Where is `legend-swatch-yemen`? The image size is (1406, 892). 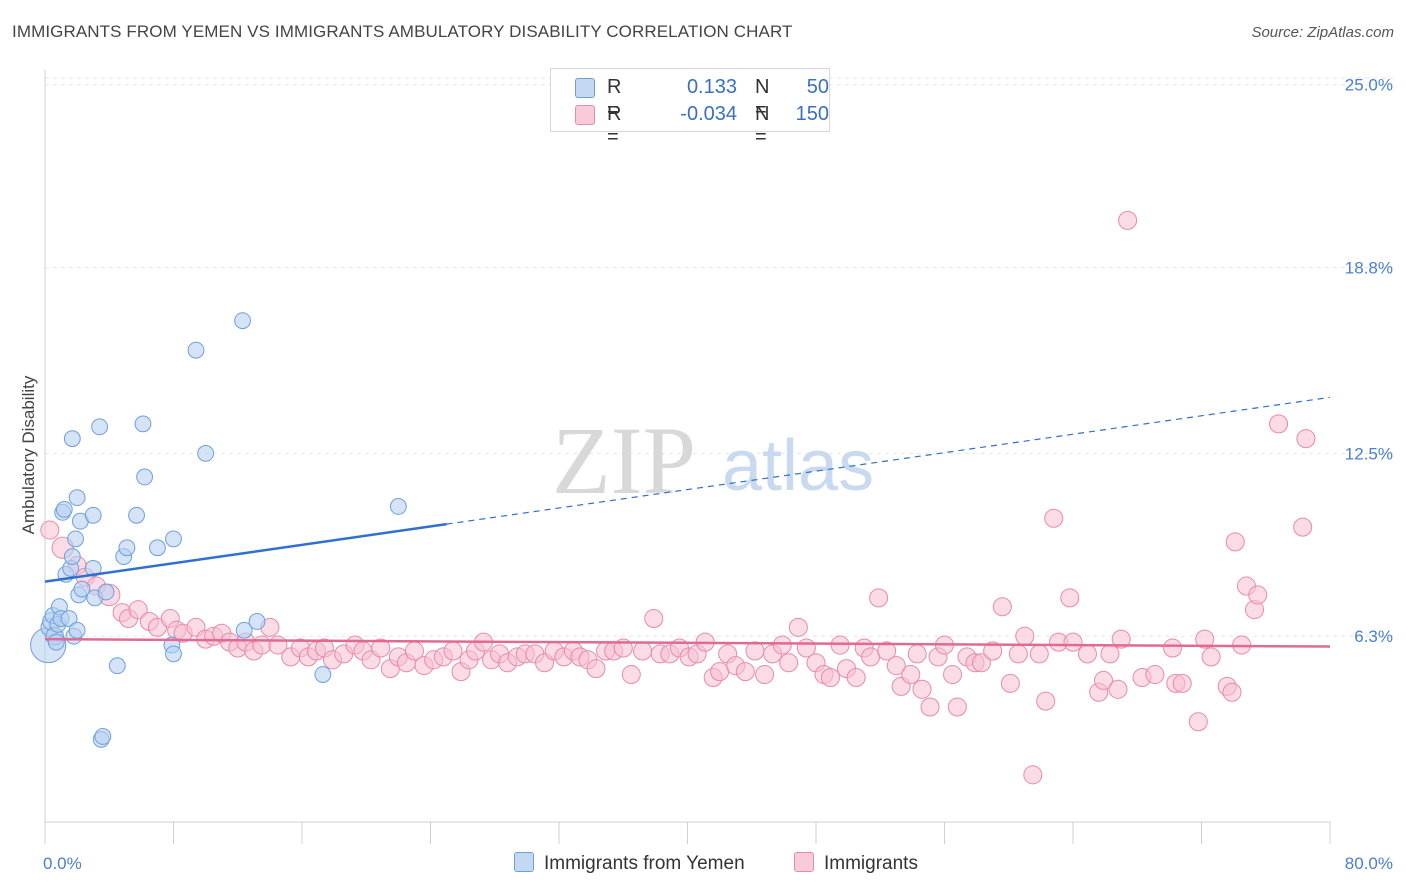
legend-swatch-yemen is located at coordinates (585, 88).